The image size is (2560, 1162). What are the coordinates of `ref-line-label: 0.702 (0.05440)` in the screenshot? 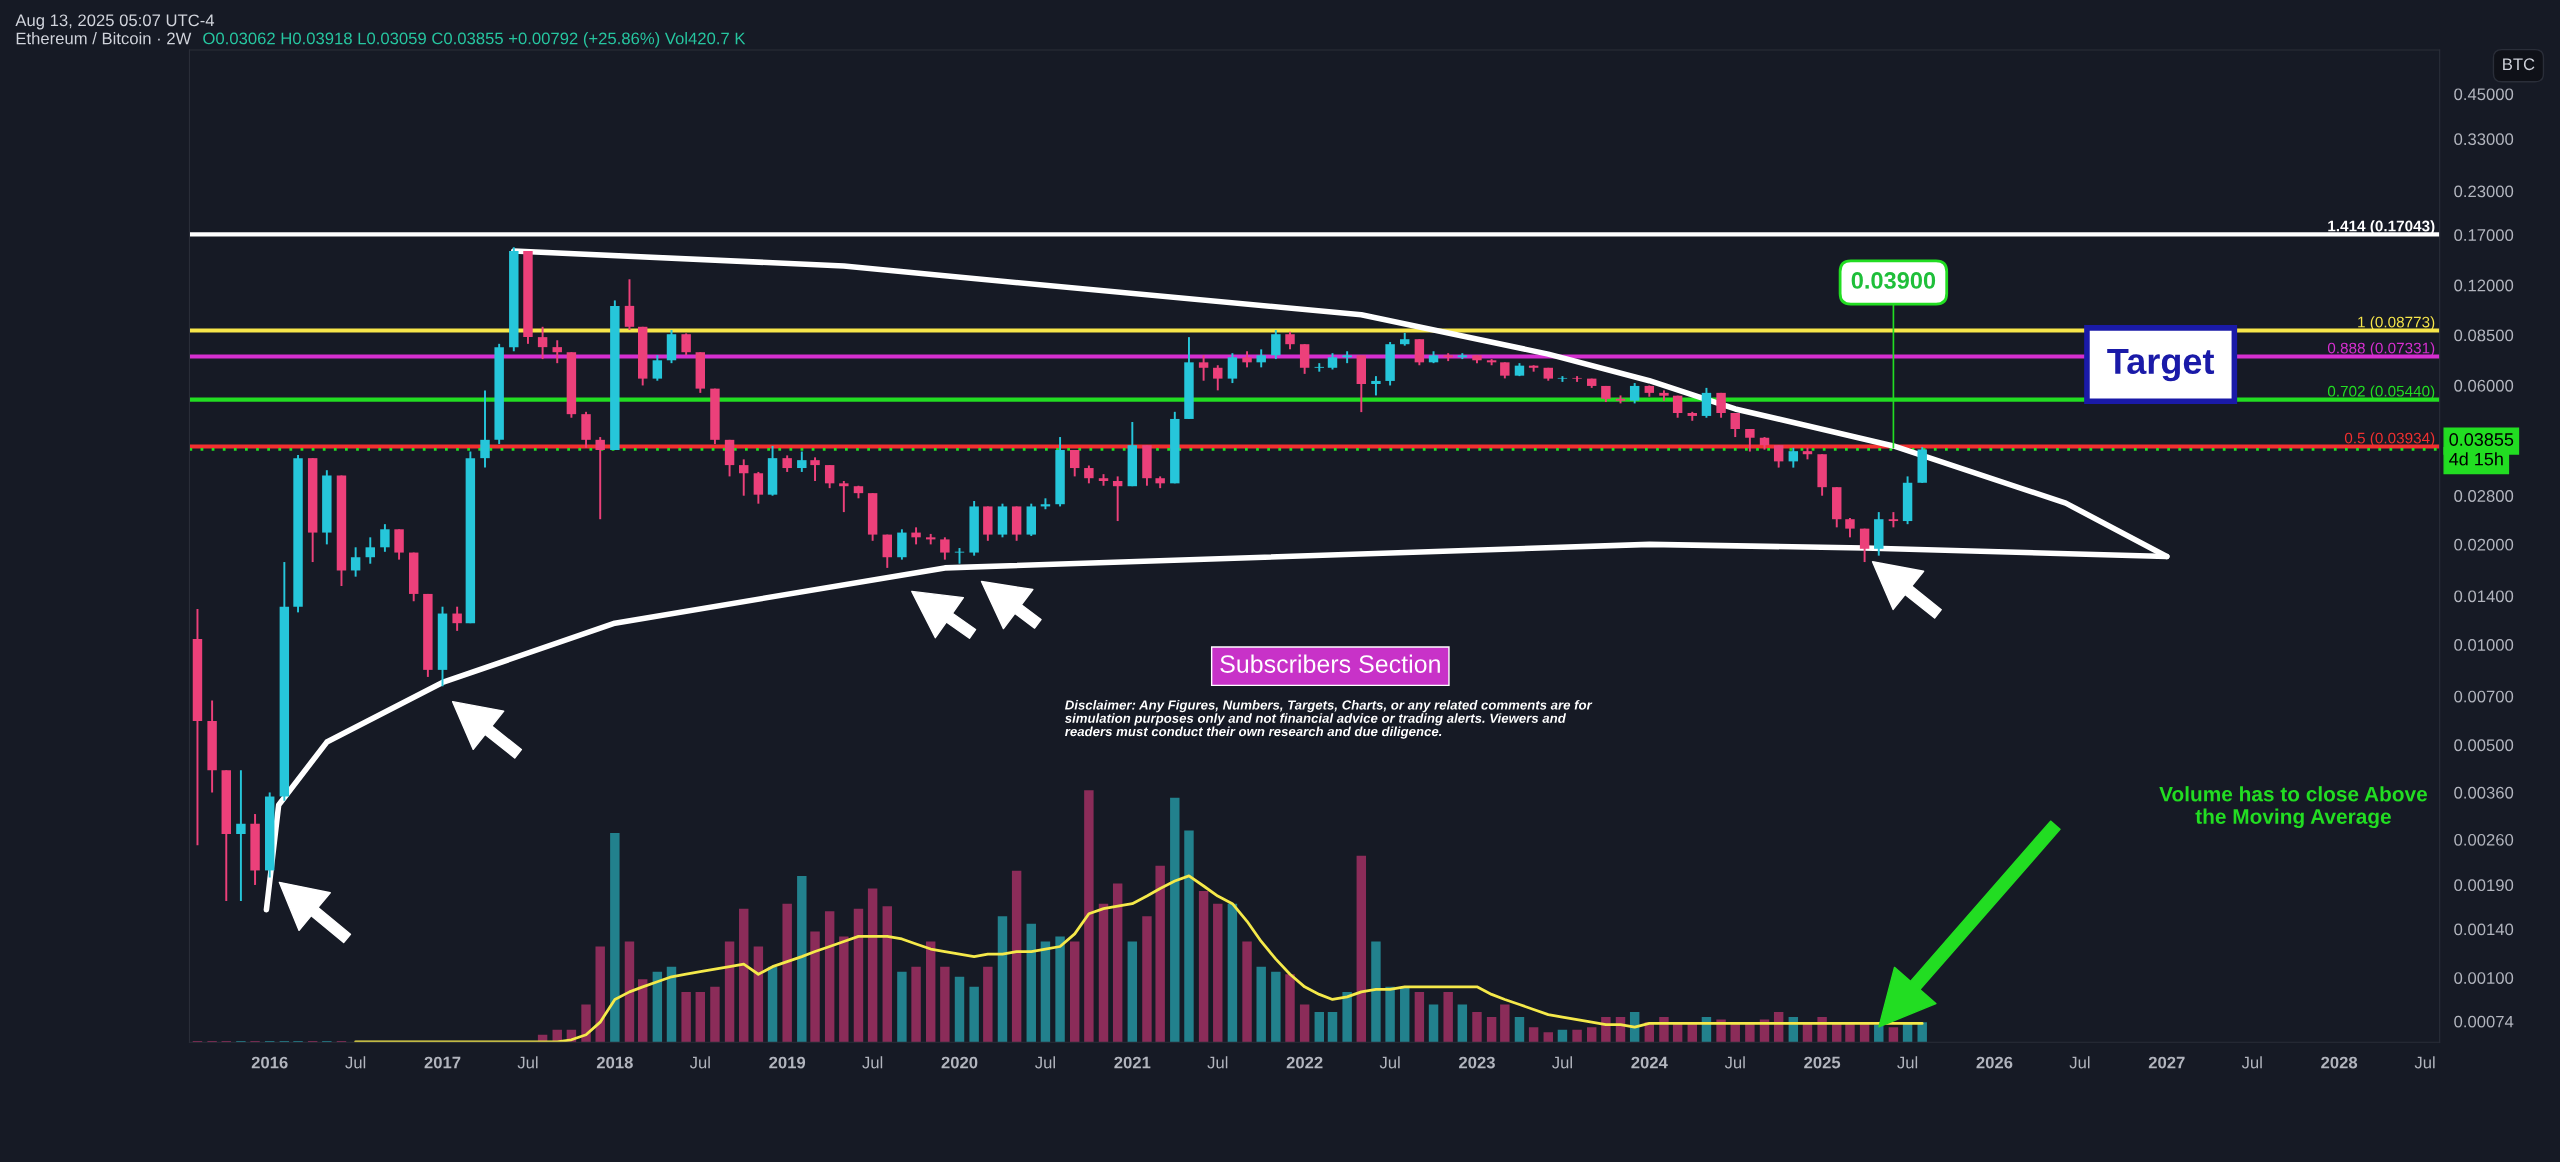 It's located at (2381, 392).